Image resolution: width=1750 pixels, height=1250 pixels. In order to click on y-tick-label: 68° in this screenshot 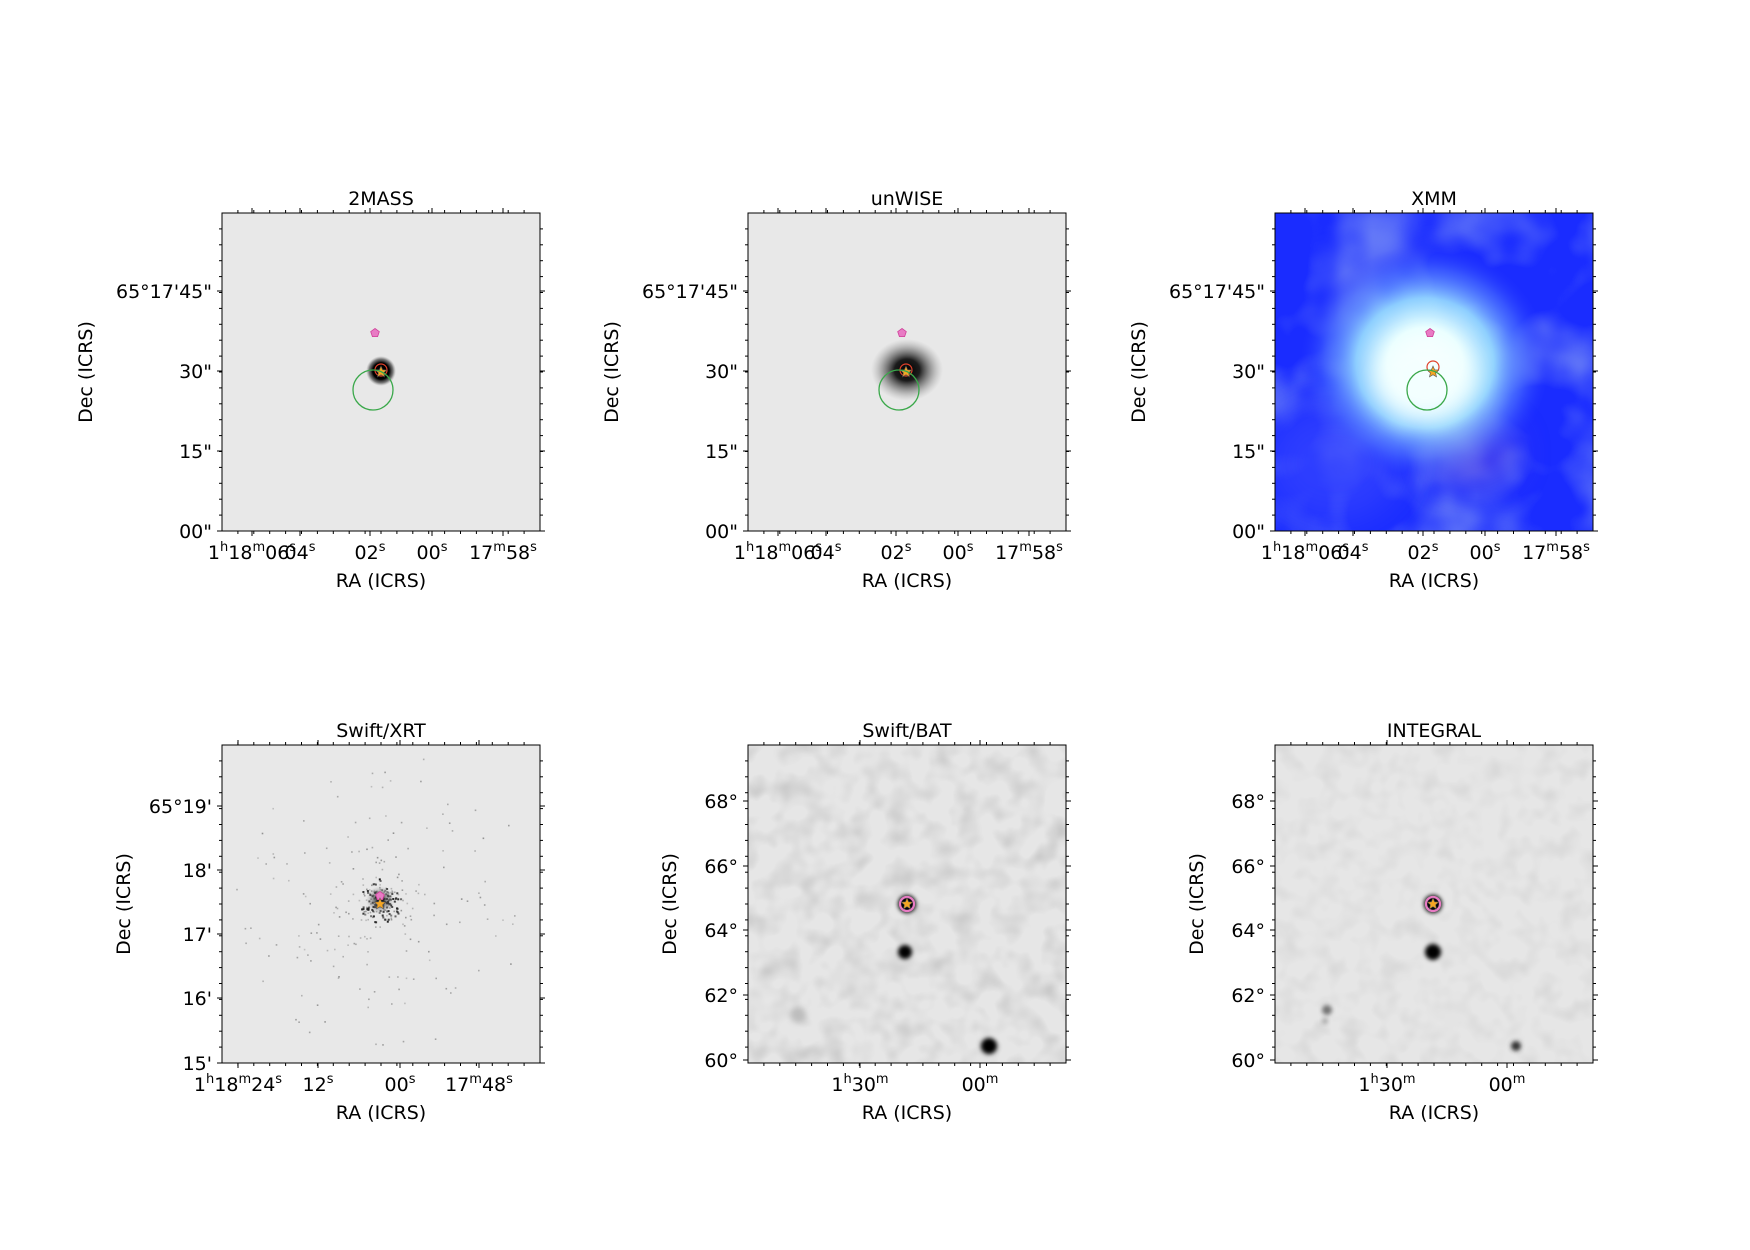, I will do `click(721, 802)`.